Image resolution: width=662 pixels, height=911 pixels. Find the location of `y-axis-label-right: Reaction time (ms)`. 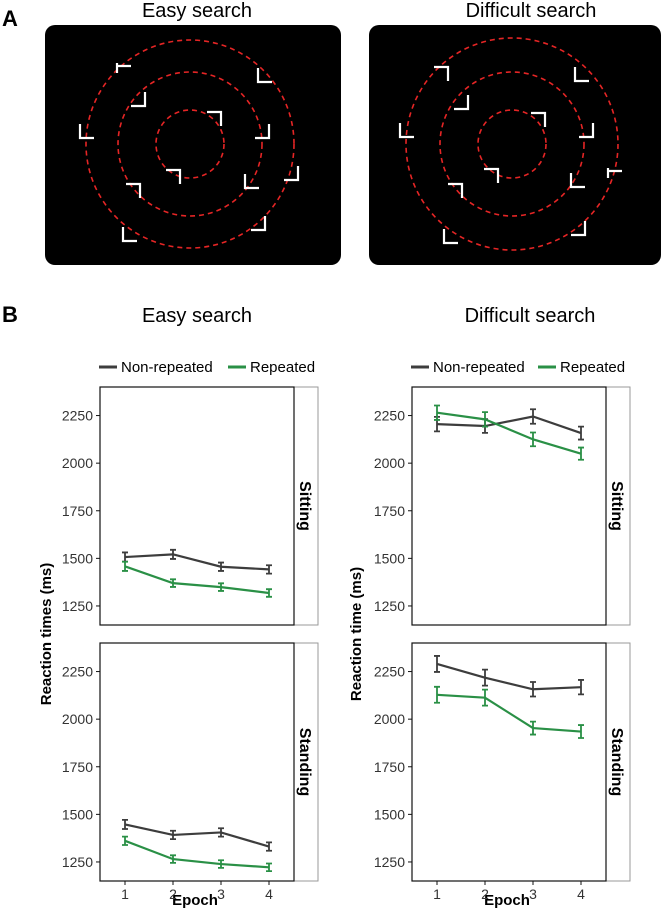

y-axis-label-right: Reaction time (ms) is located at coordinates (356, 634).